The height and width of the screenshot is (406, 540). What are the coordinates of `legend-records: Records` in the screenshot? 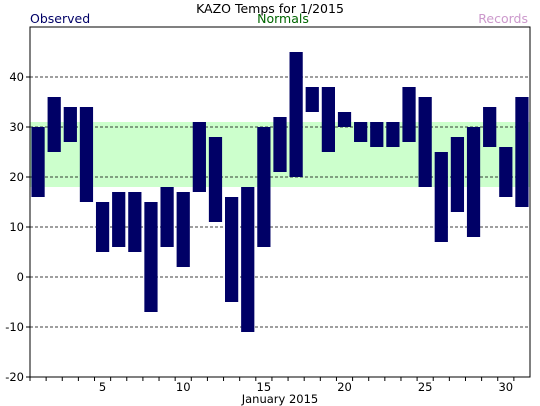 It's located at (503, 18).